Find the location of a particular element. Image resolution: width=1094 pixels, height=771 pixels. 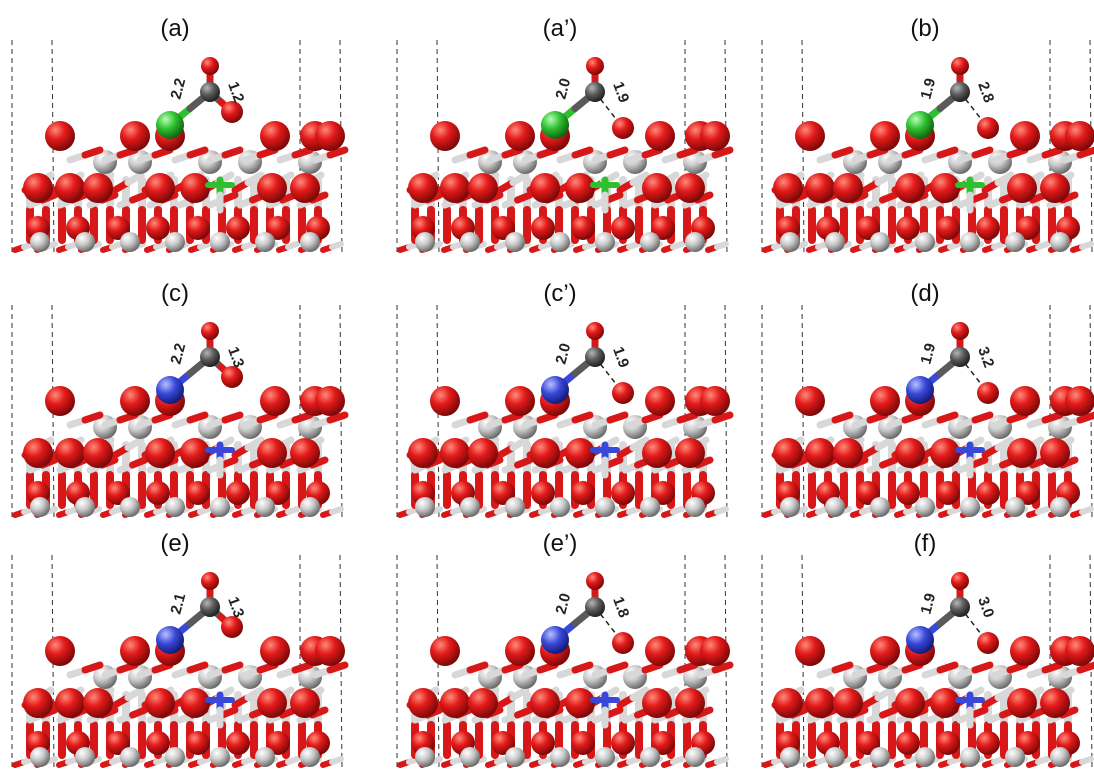

panel: (e’) 2.0 1.8 is located at coordinates (565, 650).